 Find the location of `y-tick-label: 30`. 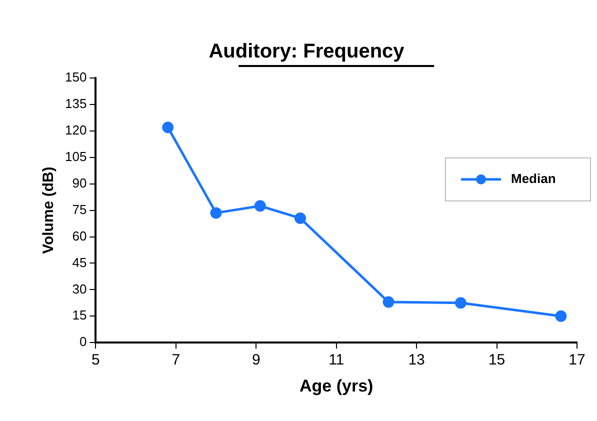

y-tick-label: 30 is located at coordinates (79, 288).